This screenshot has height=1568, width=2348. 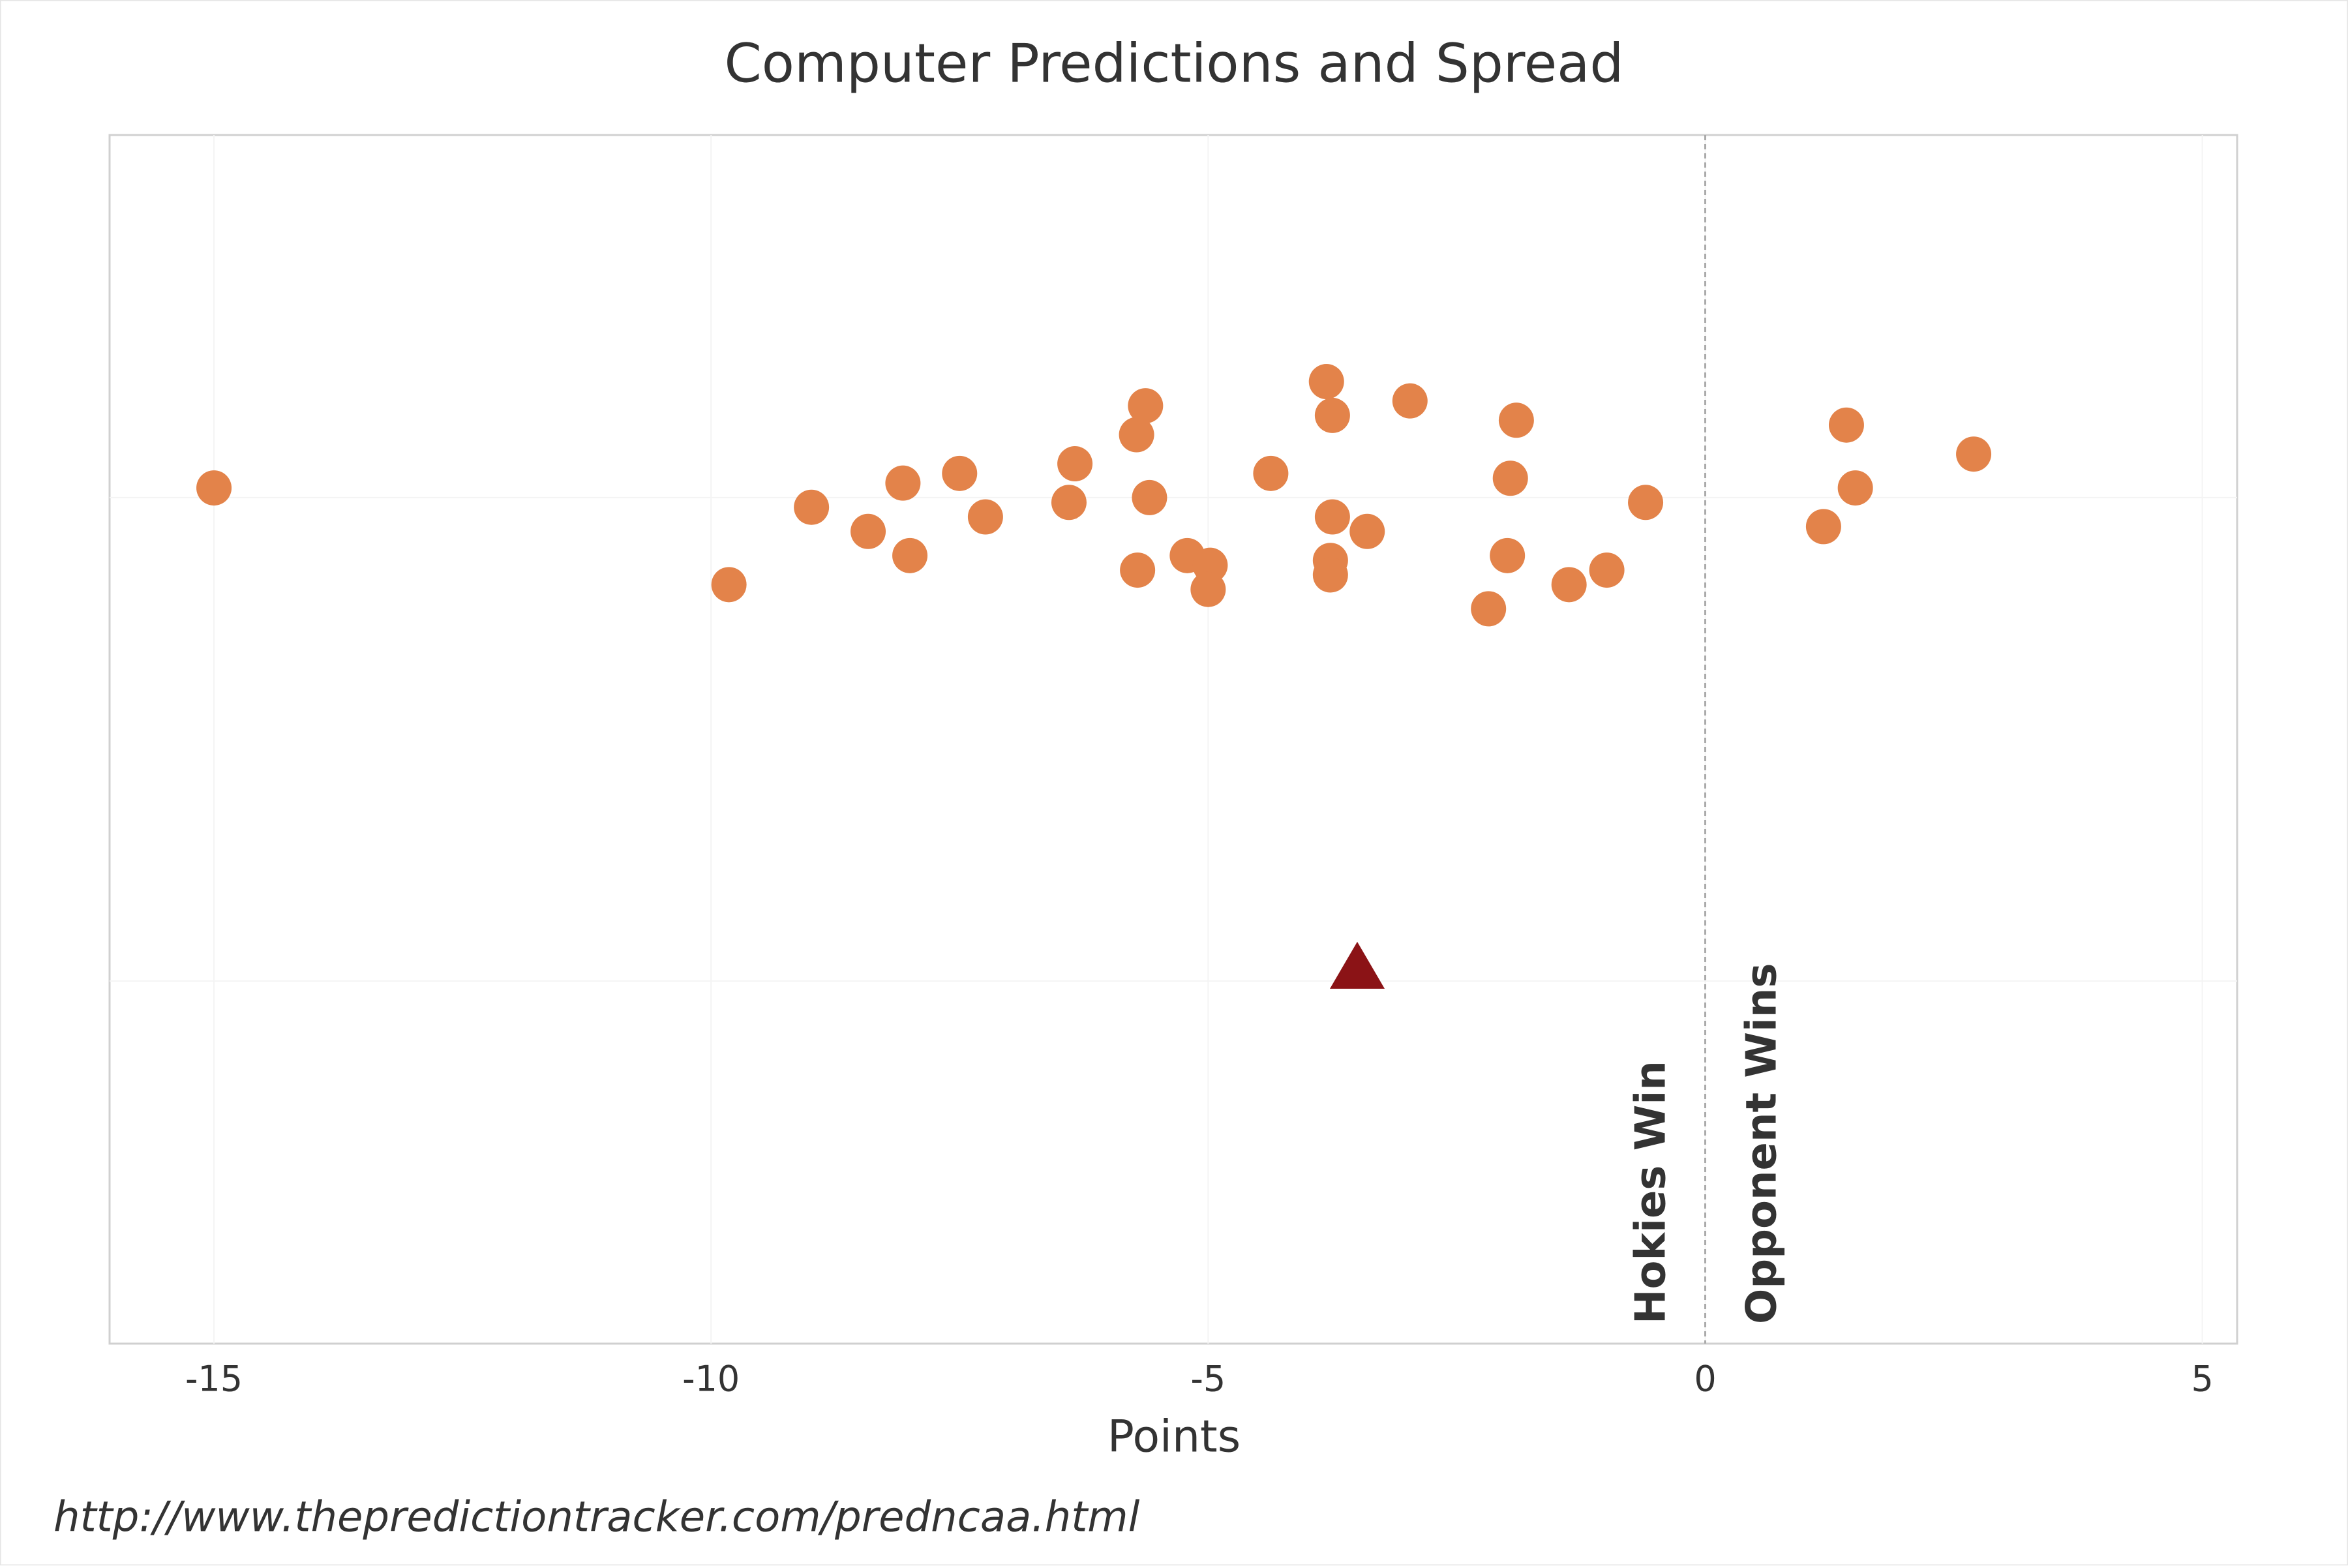 I want to click on x-tick-label: 5, so click(x=2202, y=1379).